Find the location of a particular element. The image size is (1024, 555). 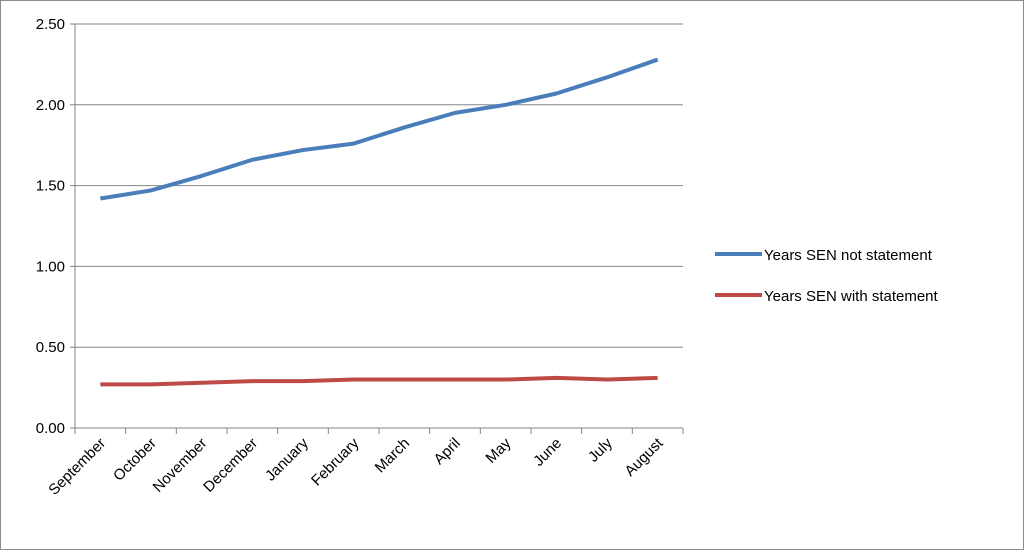

y-tick-label: 2.50 is located at coordinates (50, 24).